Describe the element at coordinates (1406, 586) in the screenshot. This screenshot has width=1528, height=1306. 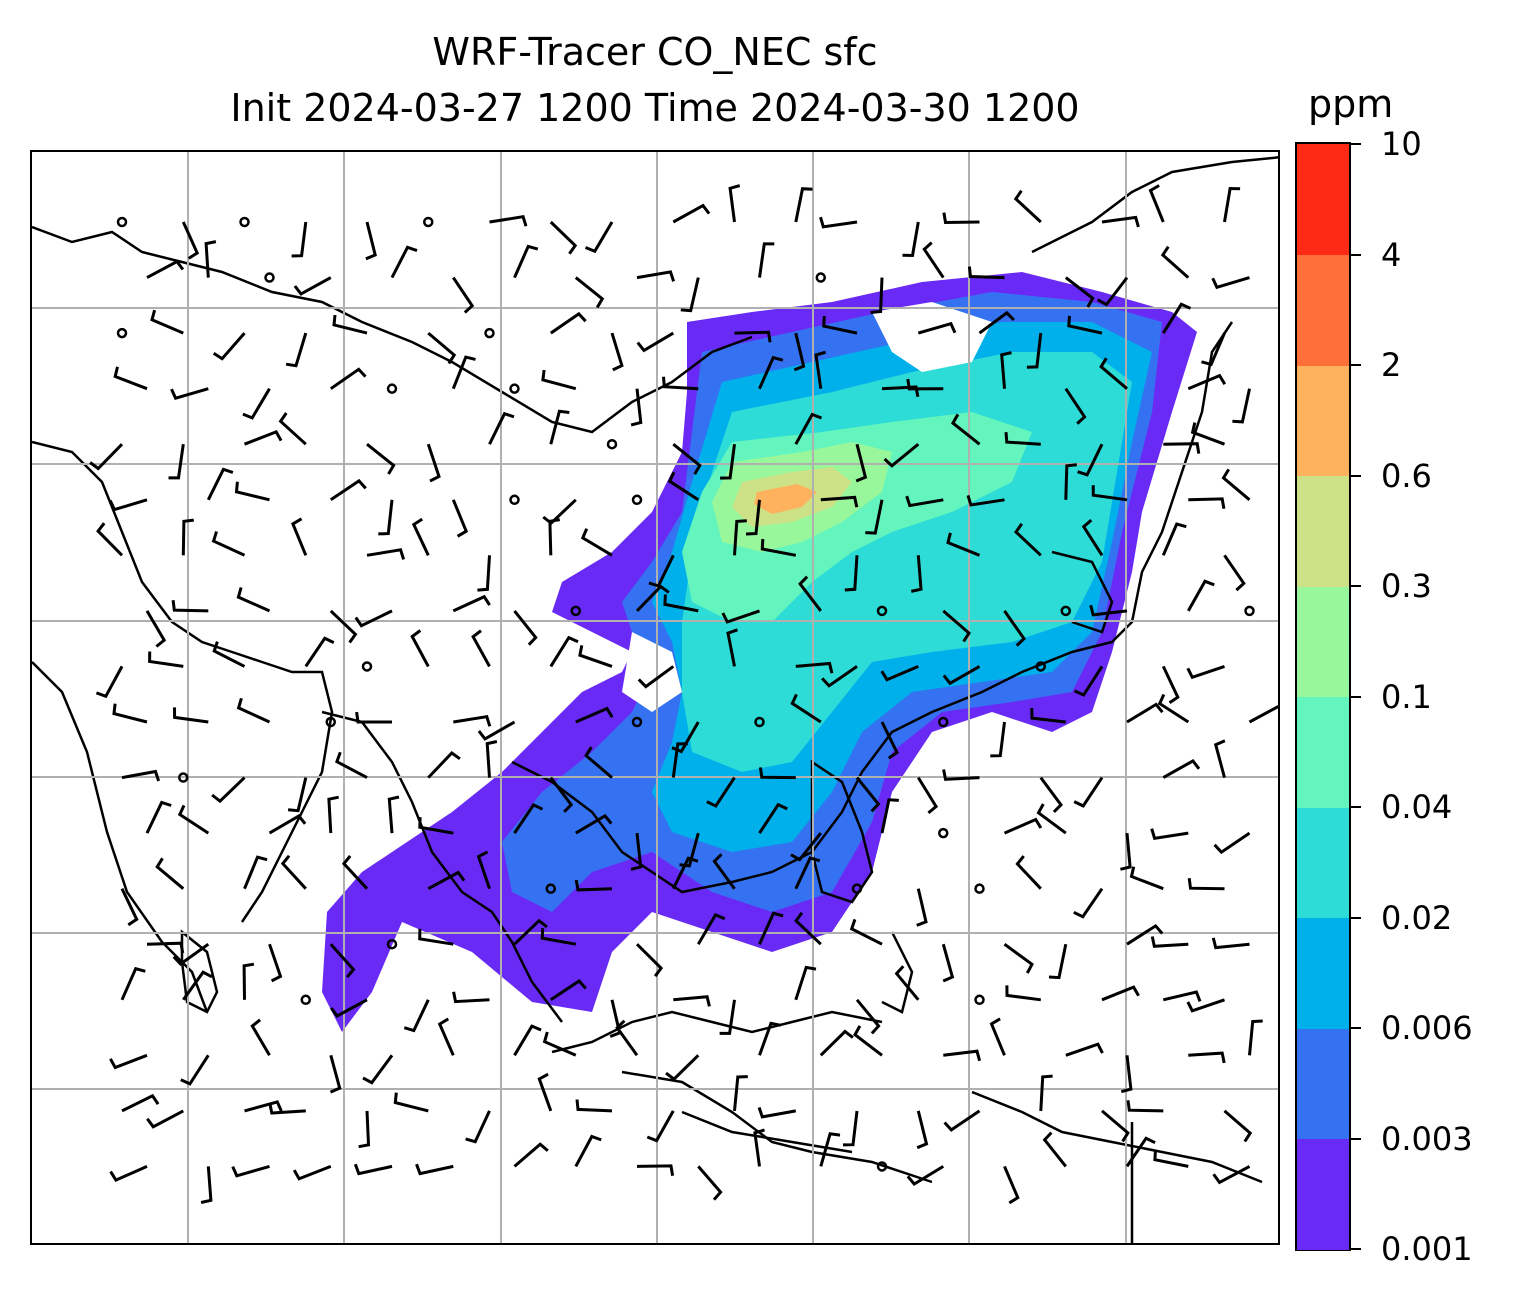
I see `colorbar-tick-label: 0.3` at that location.